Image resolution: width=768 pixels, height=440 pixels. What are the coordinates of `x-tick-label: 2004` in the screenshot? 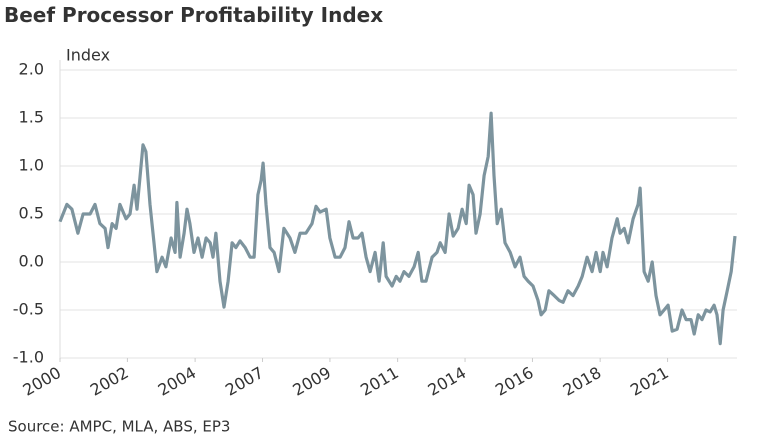 It's located at (177, 381).